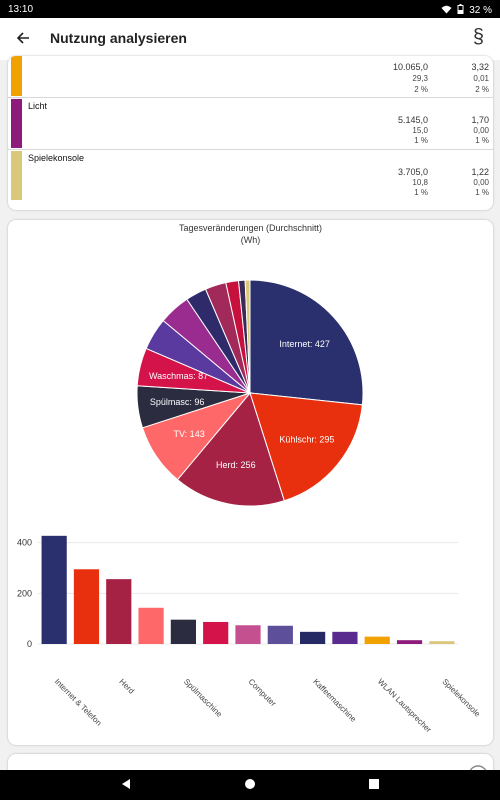 The width and height of the screenshot is (500, 800). Describe the element at coordinates (236, 465) in the screenshot. I see `pie-slice-label: Herd: 256` at that location.